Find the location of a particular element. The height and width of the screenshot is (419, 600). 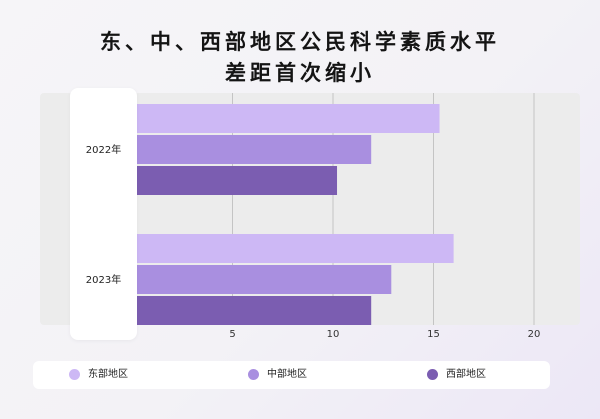

x-tick-label-20: 20 is located at coordinates (534, 334).